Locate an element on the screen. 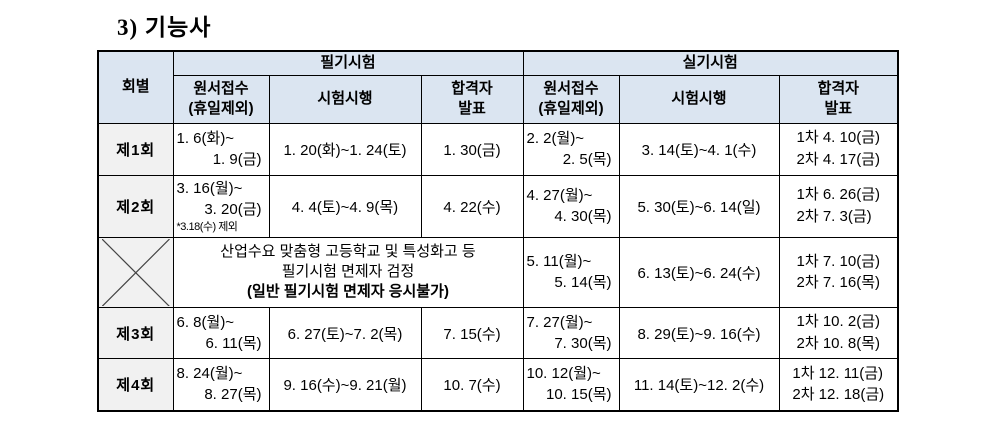 Image resolution: width=992 pixels, height=441 pixels. written-application-cell: 8. 24(월)~ 8. 27(목) is located at coordinates (221, 384).